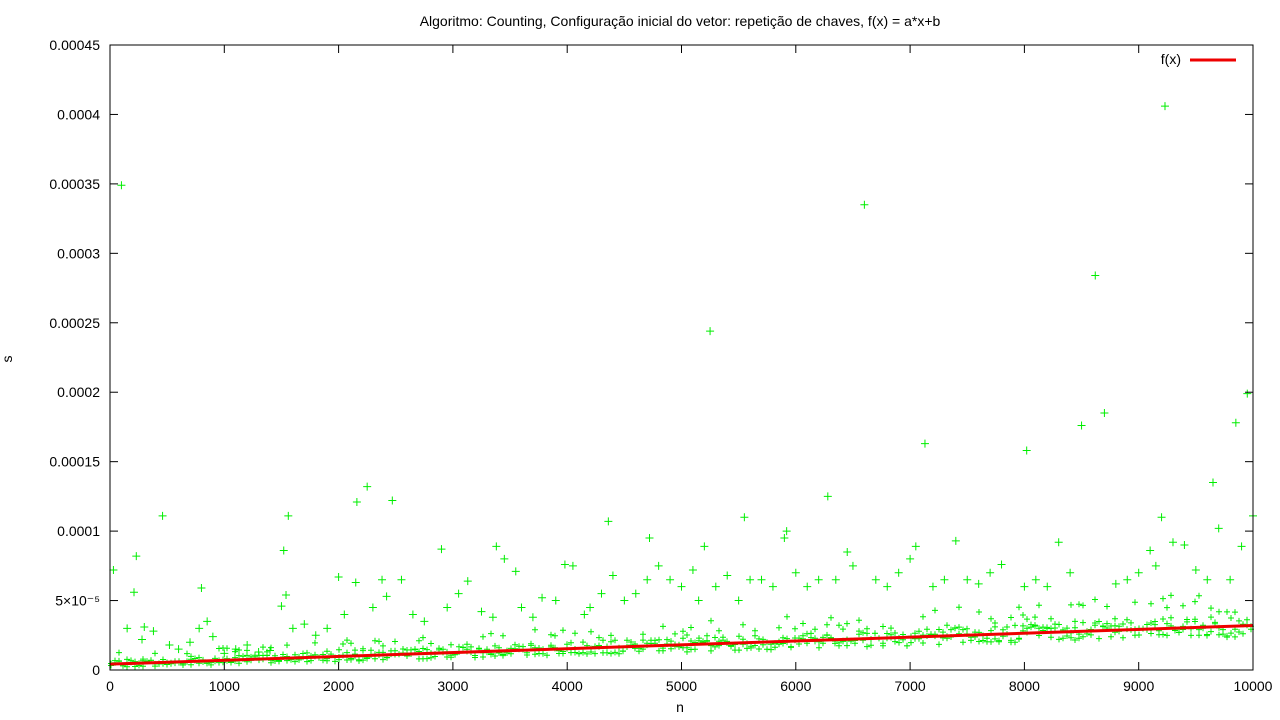 The height and width of the screenshot is (720, 1280). I want to click on x-tick-label: 4000, so click(567, 686).